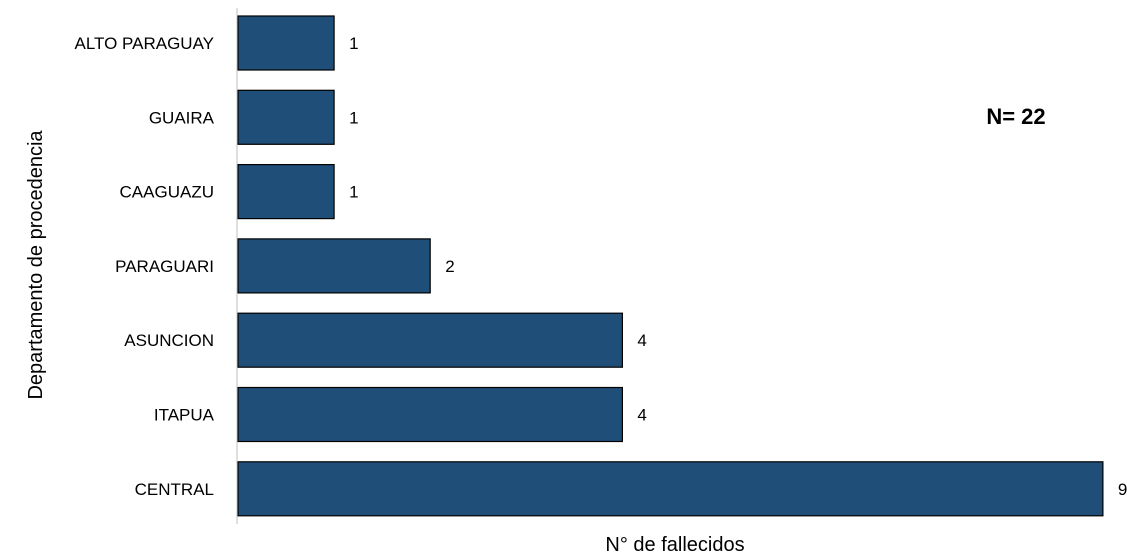  Describe the element at coordinates (1122, 489) in the screenshot. I see `value-label-central: 9` at that location.